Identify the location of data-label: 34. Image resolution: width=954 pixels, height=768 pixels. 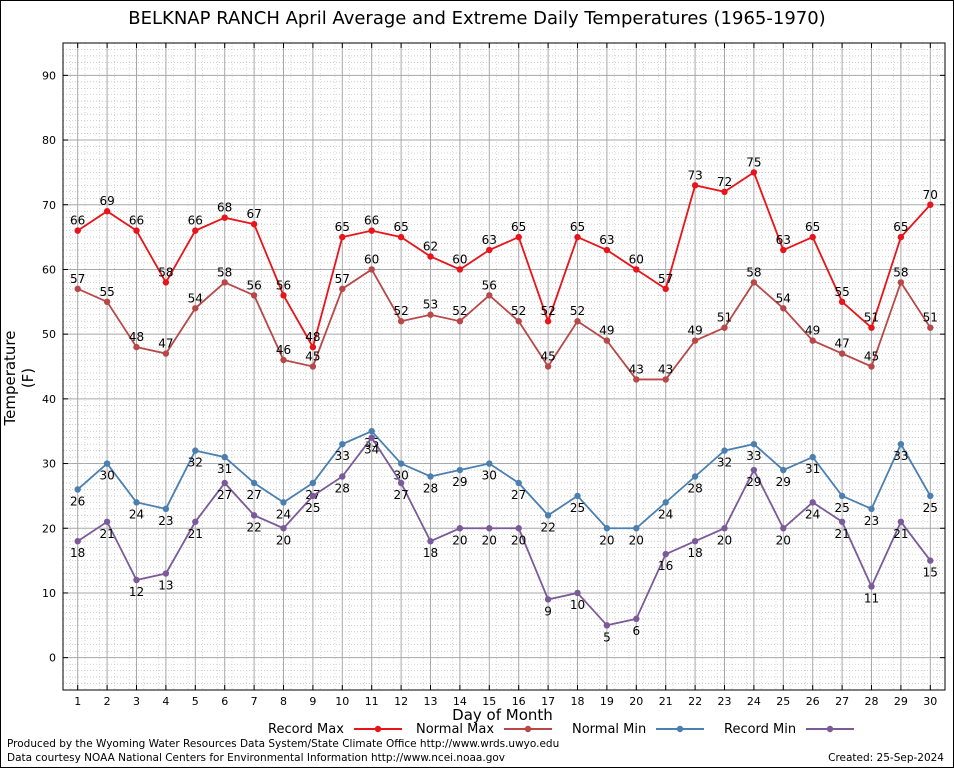
(371, 450).